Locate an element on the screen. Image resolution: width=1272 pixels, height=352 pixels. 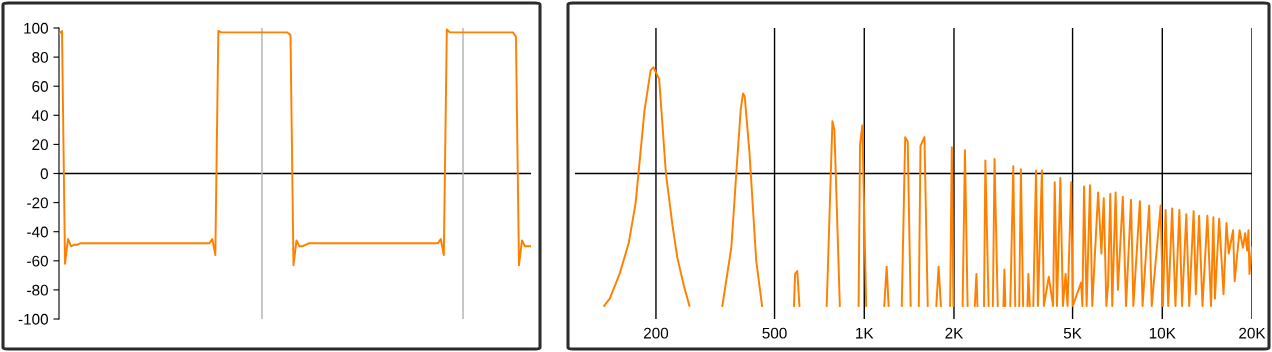
y-tick-label: 100 is located at coordinates (36, 28).